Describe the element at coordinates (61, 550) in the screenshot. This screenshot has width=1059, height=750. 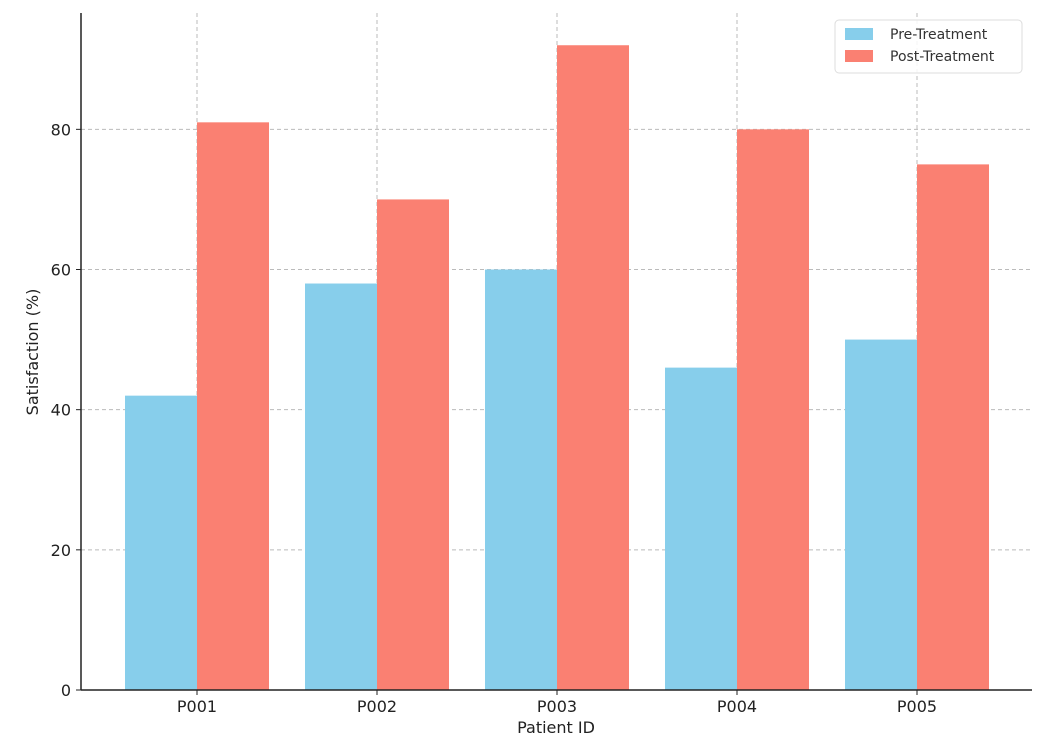
I see `y-tick-label: 20` at that location.